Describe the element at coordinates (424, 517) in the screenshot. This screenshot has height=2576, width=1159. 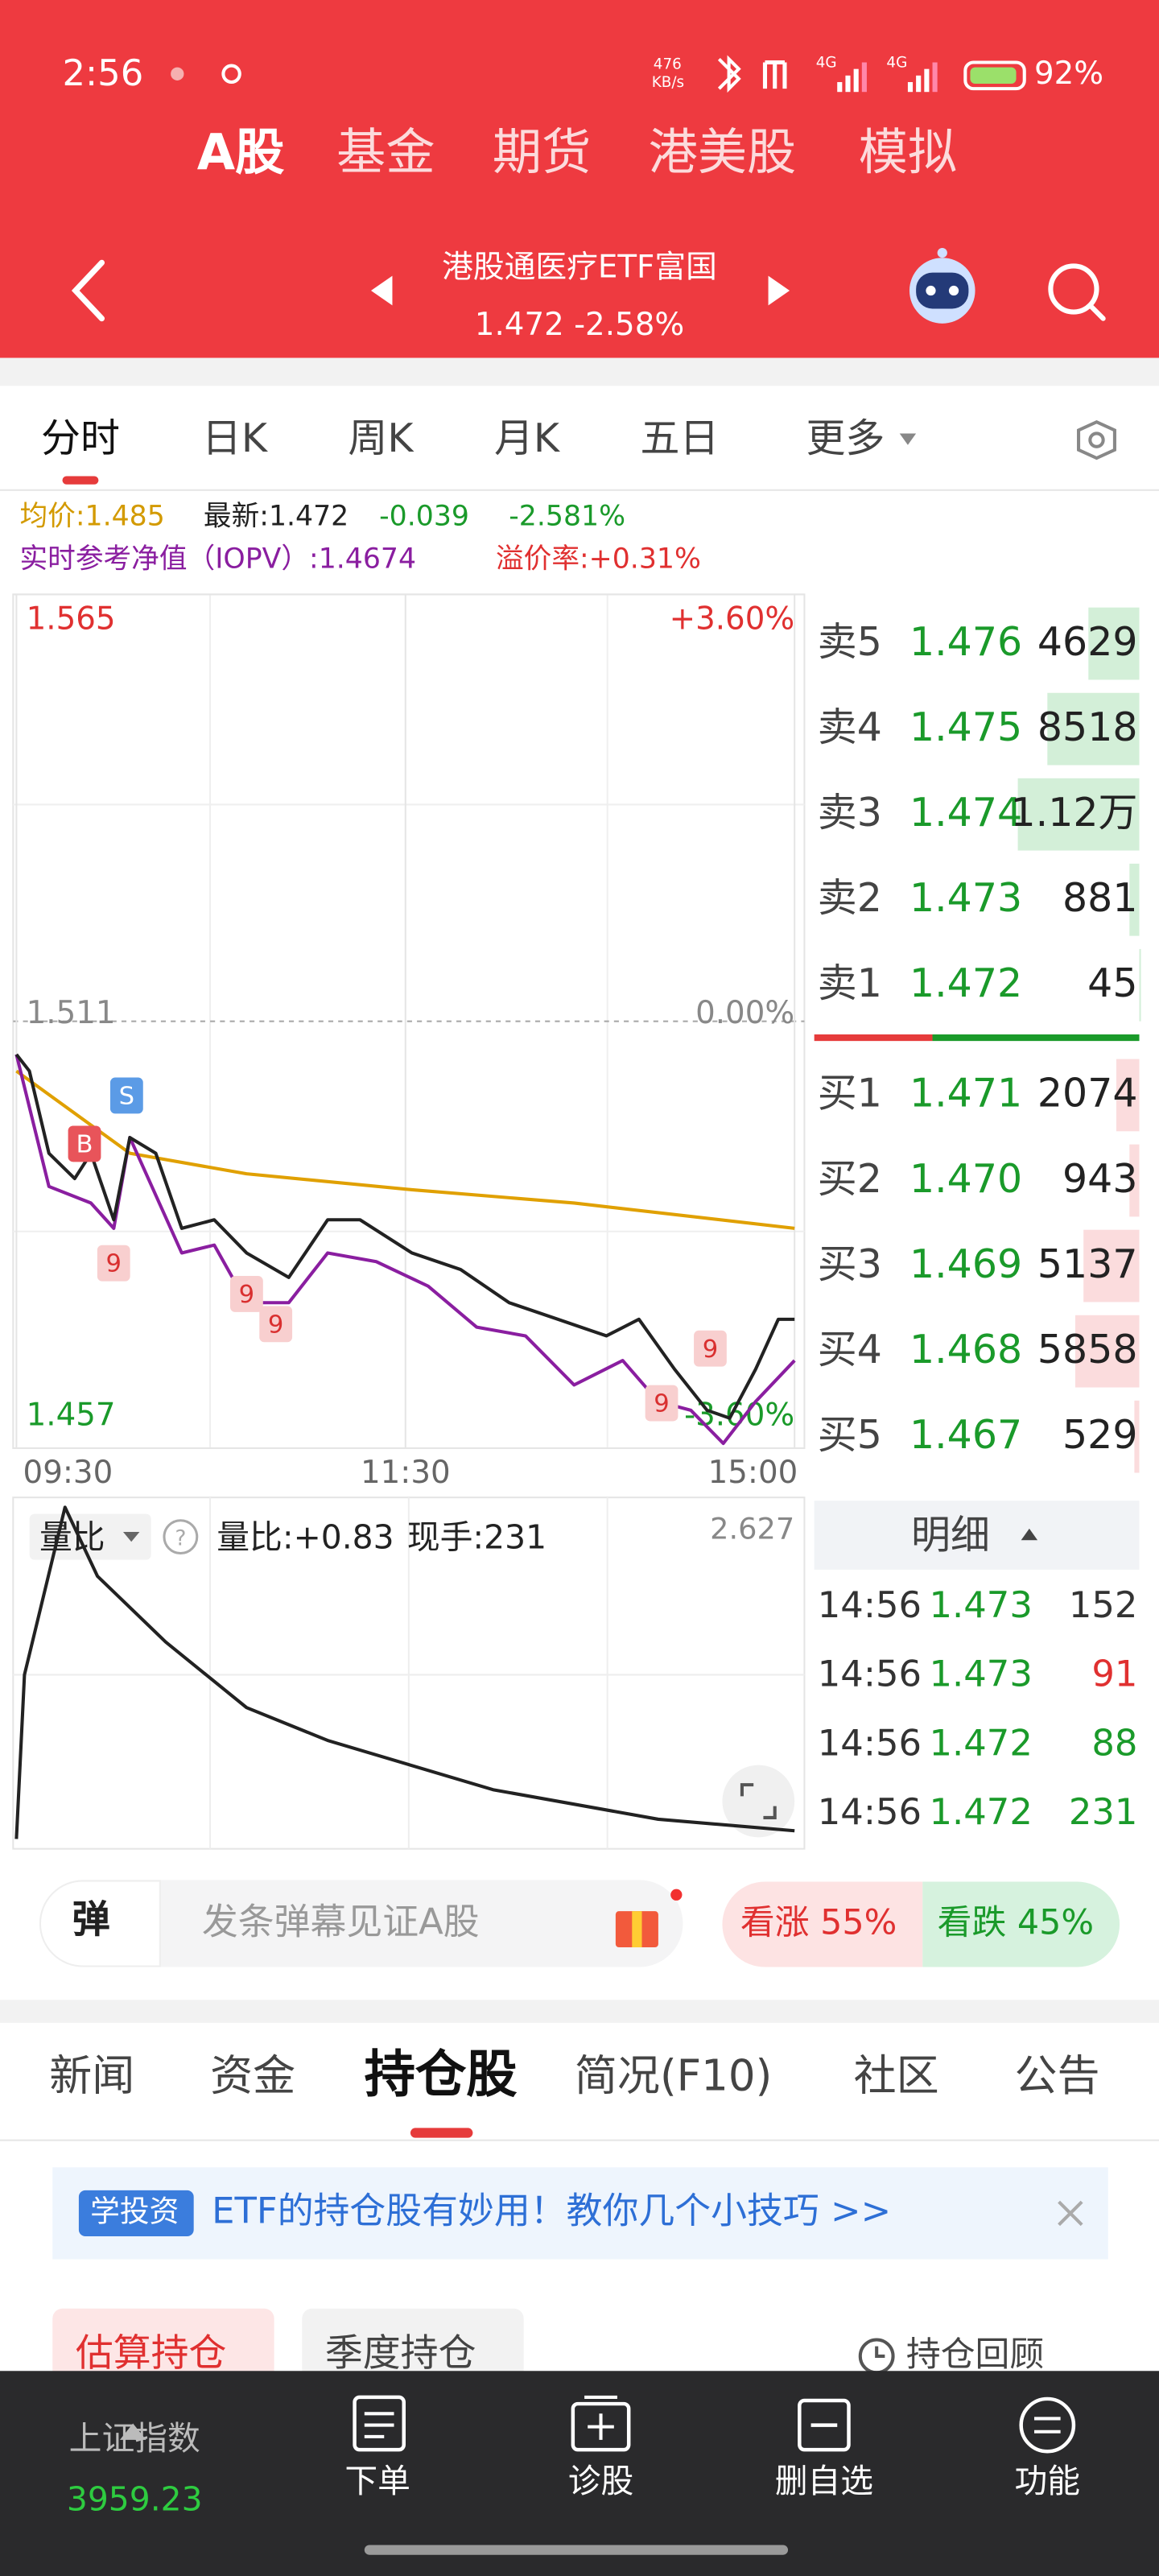
I see `change: -0.039` at that location.